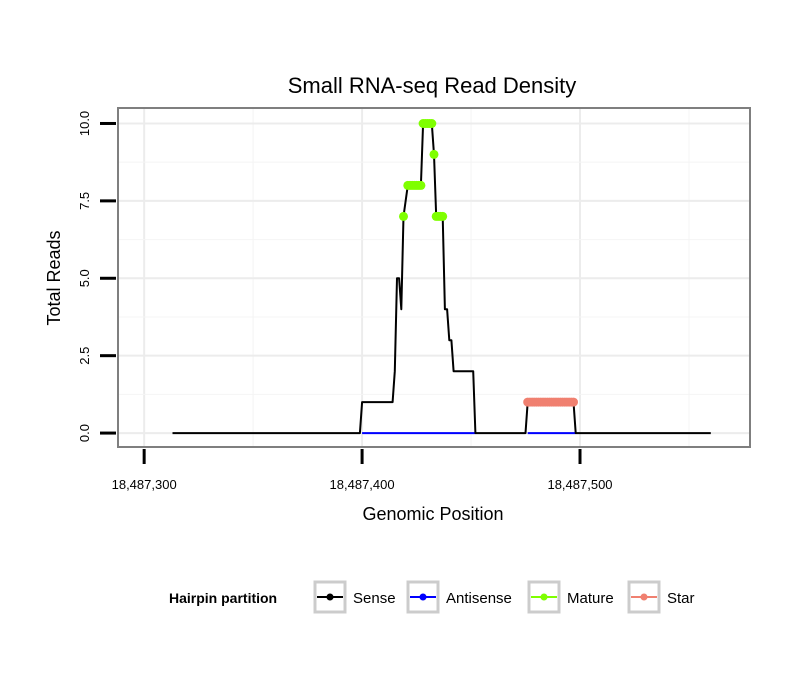  I want to click on legend-item-star: Star, so click(661, 597).